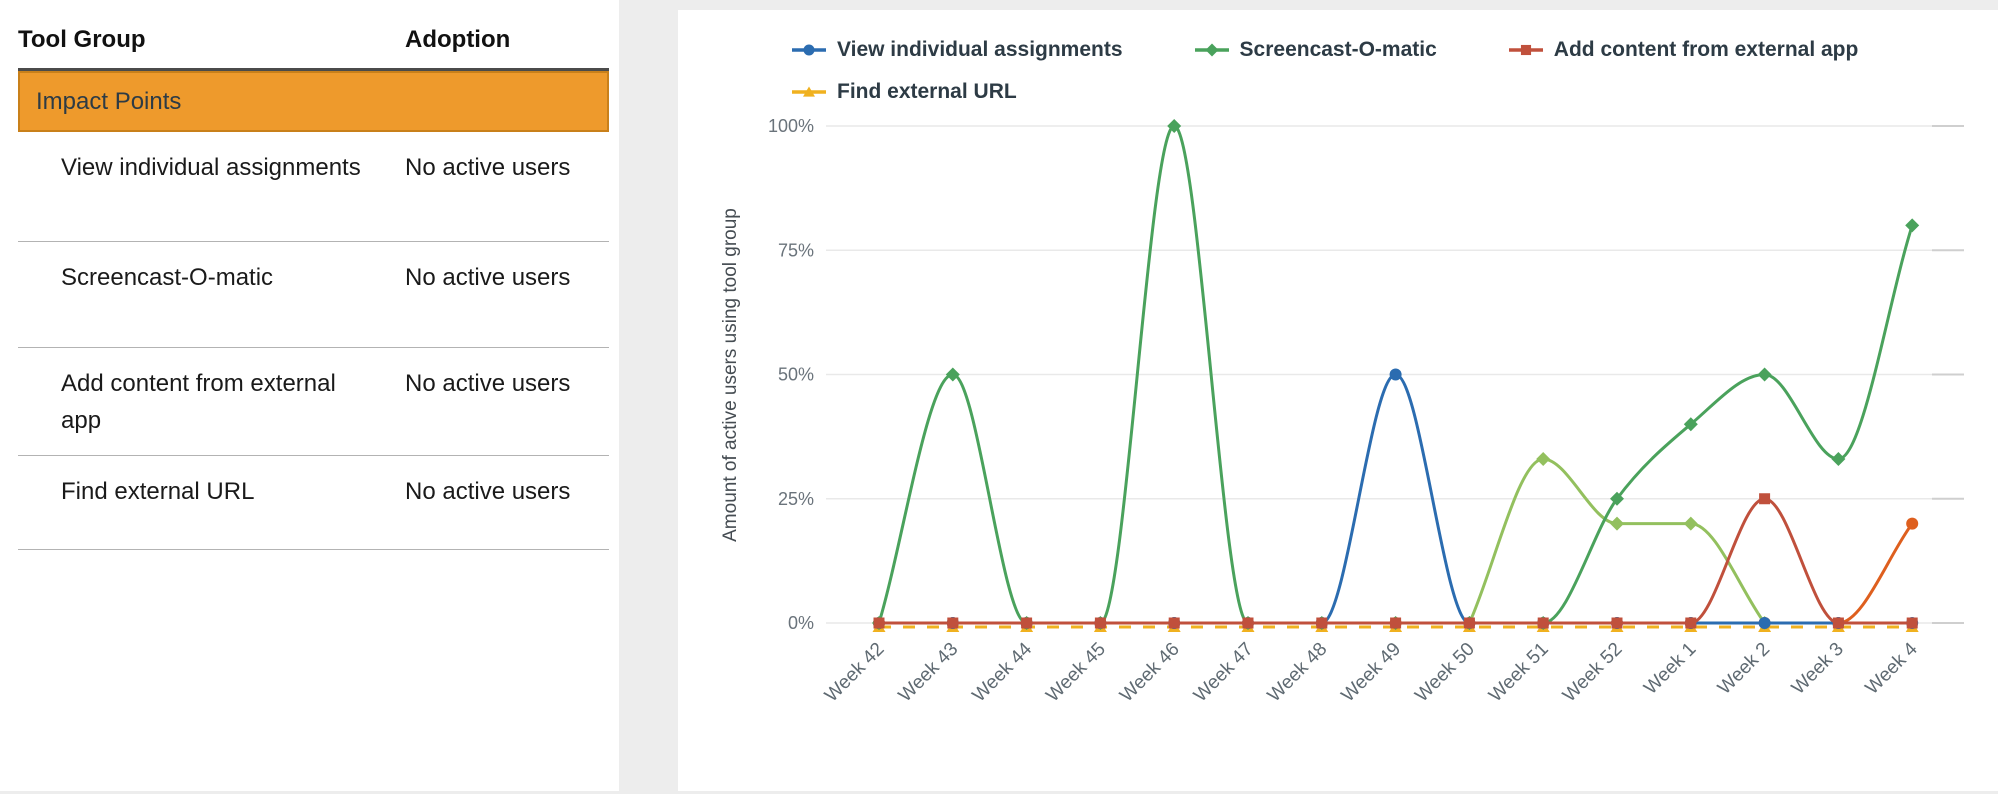 The height and width of the screenshot is (794, 1998). I want to click on y-tick-label: 25%, so click(796, 499).